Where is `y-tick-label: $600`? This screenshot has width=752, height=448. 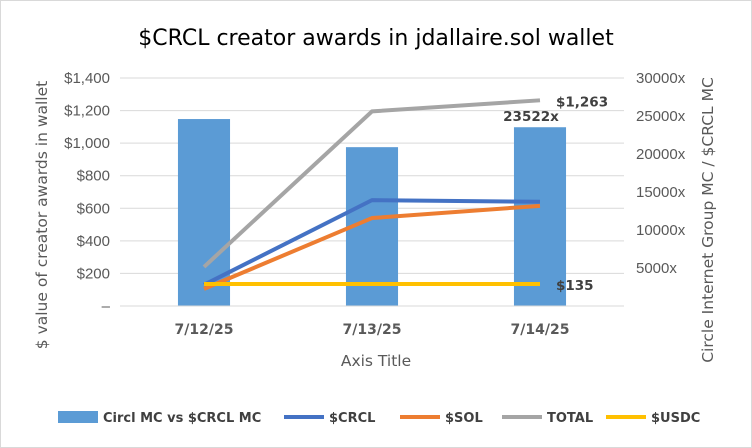 y-tick-label: $600 is located at coordinates (93, 208).